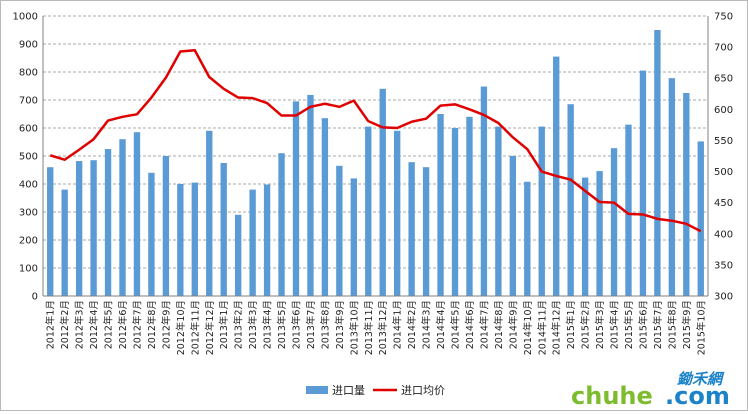 Image resolution: width=748 pixels, height=414 pixels. Describe the element at coordinates (723, 110) in the screenshot. I see `right-tick-label: 600` at that location.